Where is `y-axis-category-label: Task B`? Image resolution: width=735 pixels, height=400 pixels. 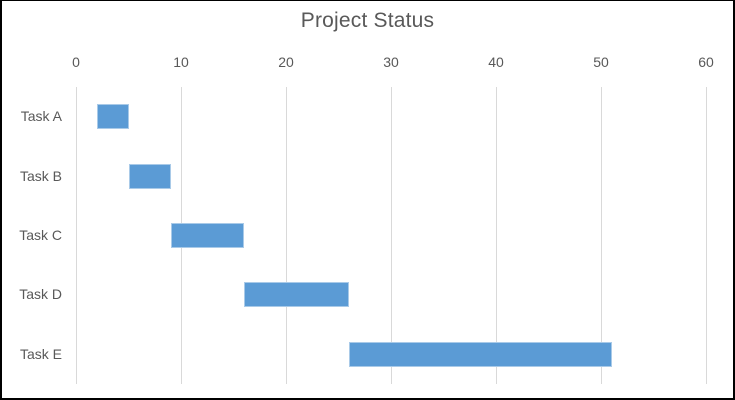 y-axis-category-label: Task B is located at coordinates (40, 175).